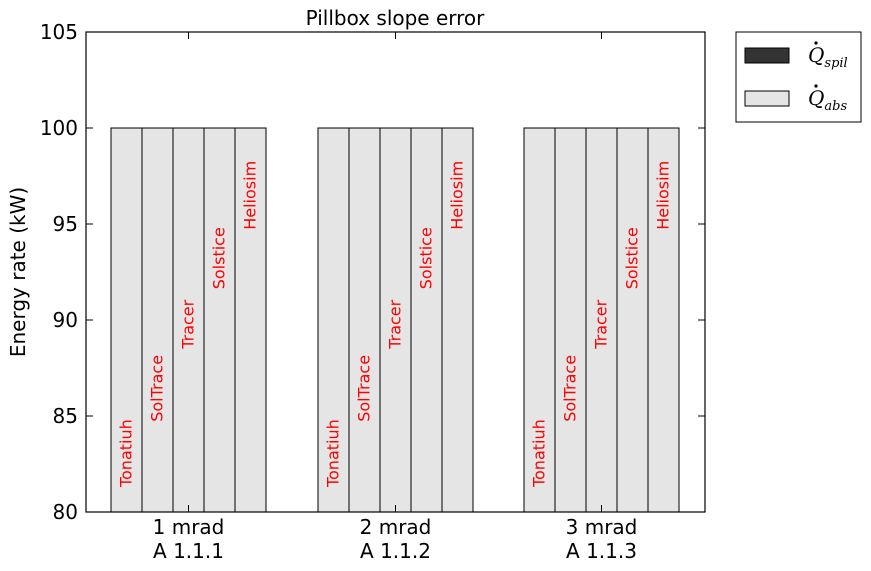 Image resolution: width=871 pixels, height=571 pixels. I want to click on y-tick-label: 80, so click(65, 512).